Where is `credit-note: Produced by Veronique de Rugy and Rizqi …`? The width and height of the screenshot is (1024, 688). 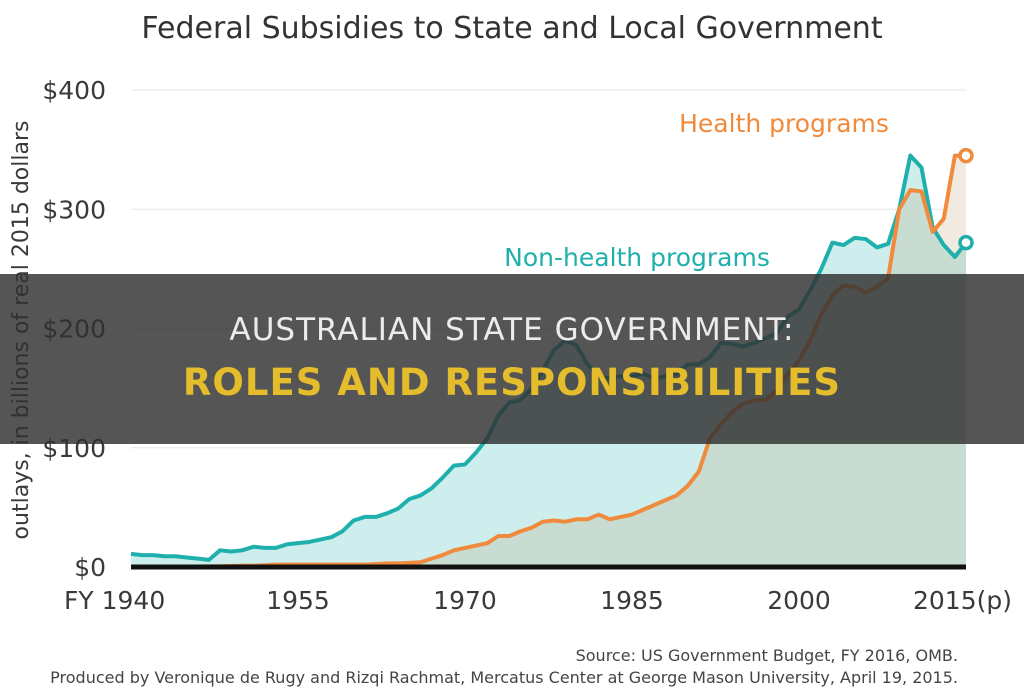
credit-note: Produced by Veronique de Rugy and Rizqi … is located at coordinates (504, 677).